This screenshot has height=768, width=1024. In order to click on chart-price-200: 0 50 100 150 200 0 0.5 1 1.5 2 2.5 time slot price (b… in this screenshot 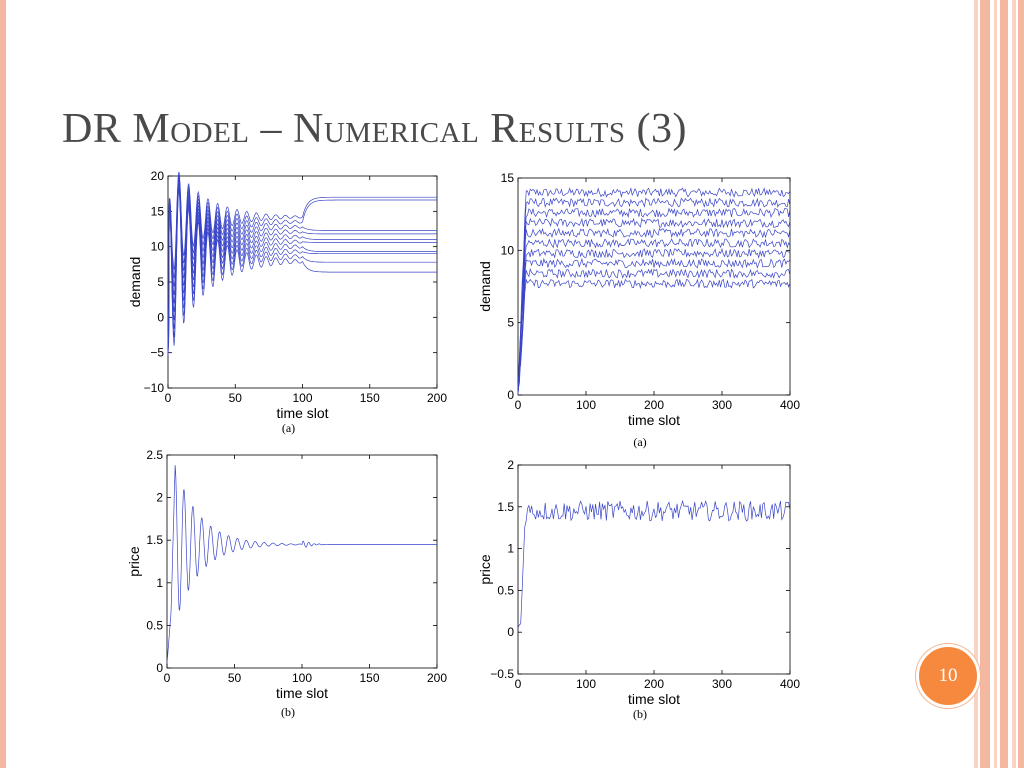, I will do `click(286, 583)`.